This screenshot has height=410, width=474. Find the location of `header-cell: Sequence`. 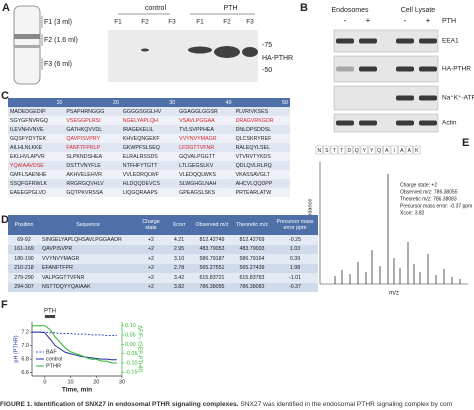

header-cell: Sequence is located at coordinates (88, 225).